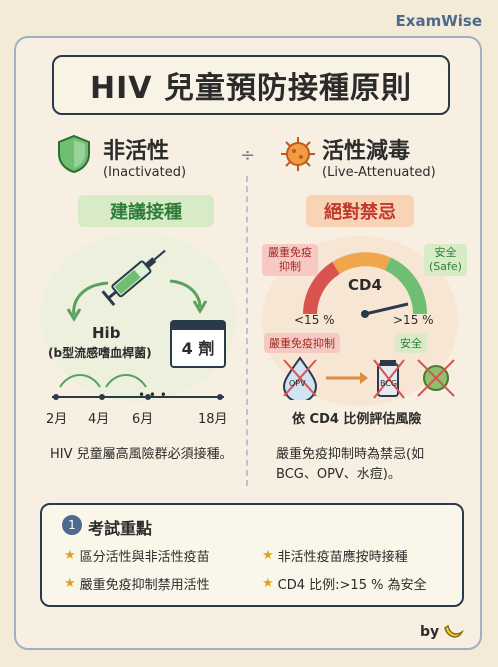  Describe the element at coordinates (430, 632) in the screenshot. I see `footer-by: by` at that location.